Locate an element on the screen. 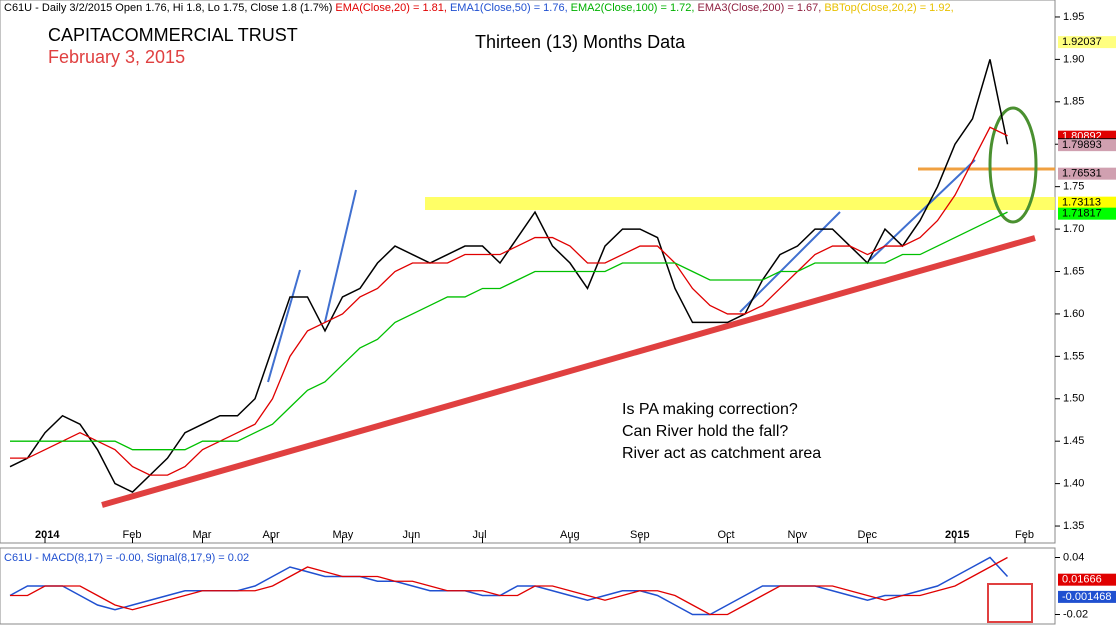 The height and width of the screenshot is (625, 1118). y-tick-label: 1.45 is located at coordinates (1073, 441).